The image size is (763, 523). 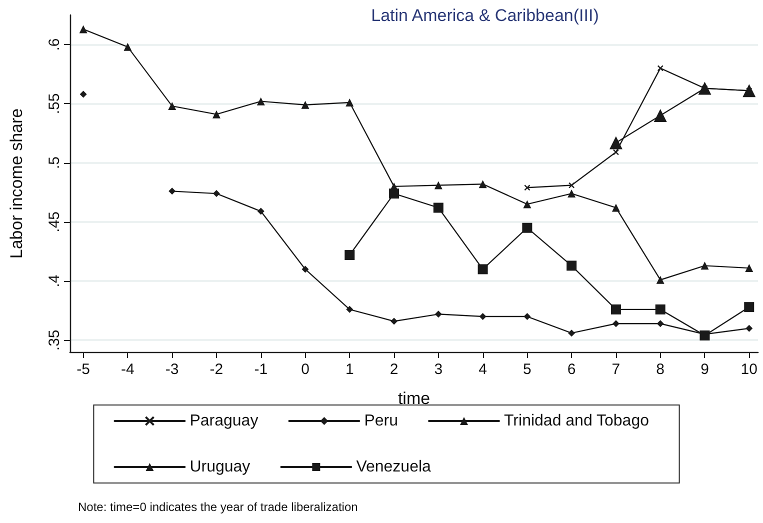 I want to click on legend-label: Peru, so click(x=381, y=421).